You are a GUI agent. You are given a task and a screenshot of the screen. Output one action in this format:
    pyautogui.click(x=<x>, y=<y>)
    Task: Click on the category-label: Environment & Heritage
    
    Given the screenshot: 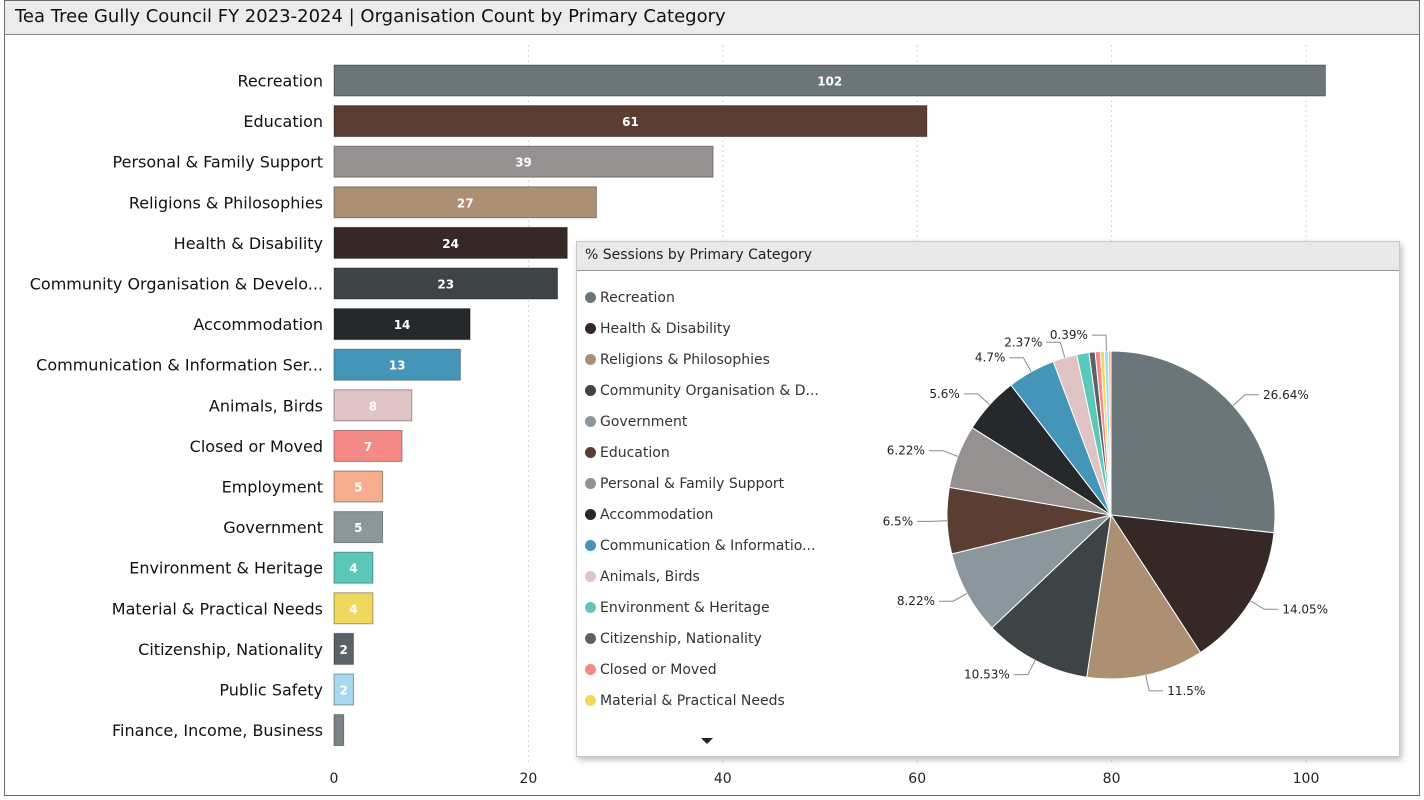 What is the action you would take?
    pyautogui.click(x=226, y=568)
    